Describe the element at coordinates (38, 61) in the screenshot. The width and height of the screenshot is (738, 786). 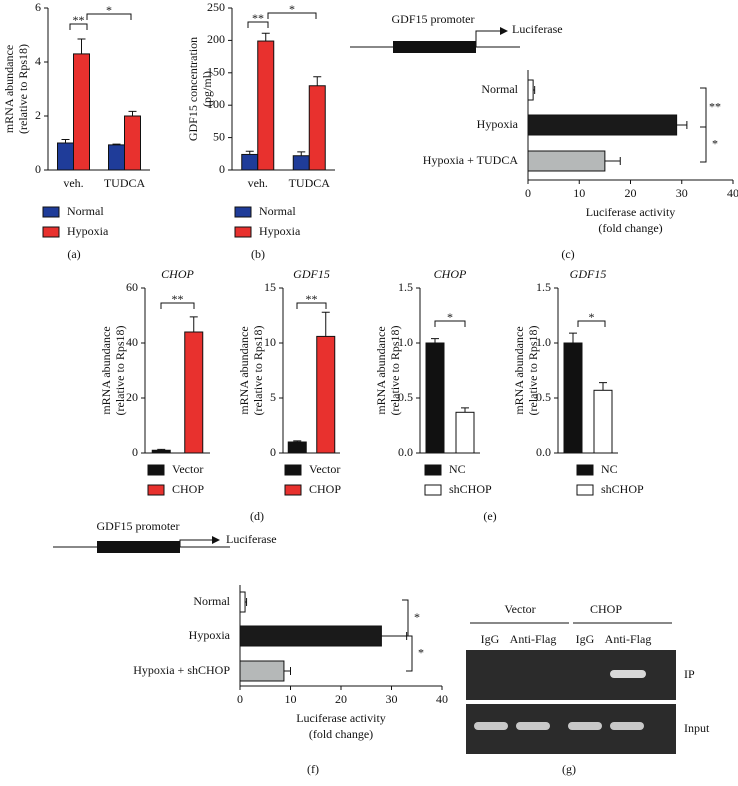
I see `y-tick-label: 4` at that location.